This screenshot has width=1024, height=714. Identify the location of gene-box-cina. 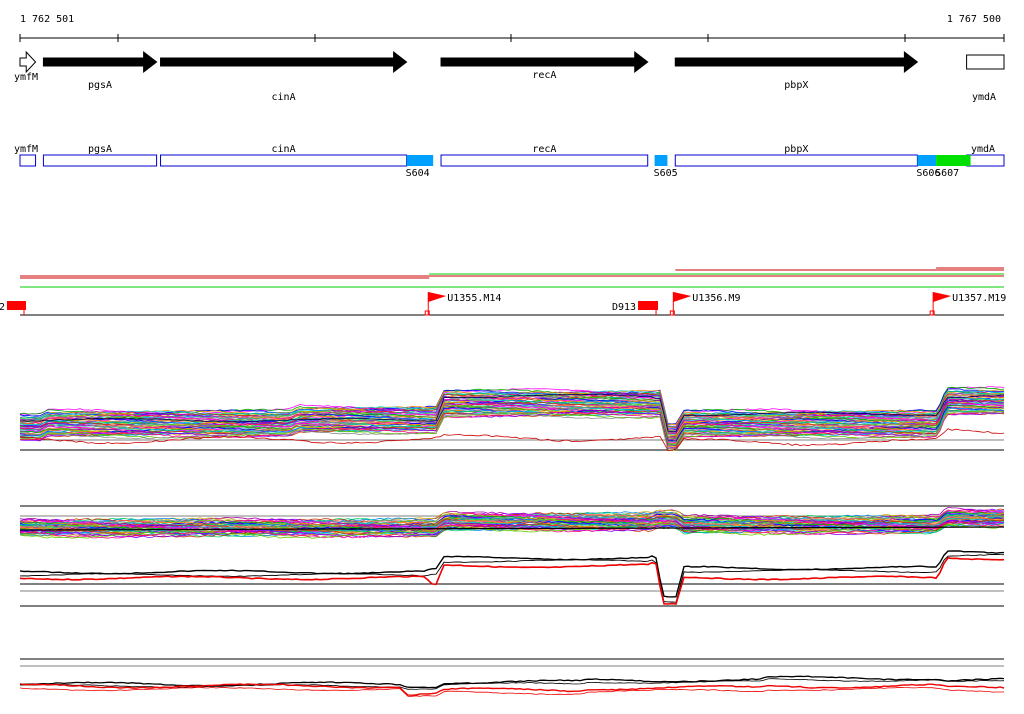
(284, 160).